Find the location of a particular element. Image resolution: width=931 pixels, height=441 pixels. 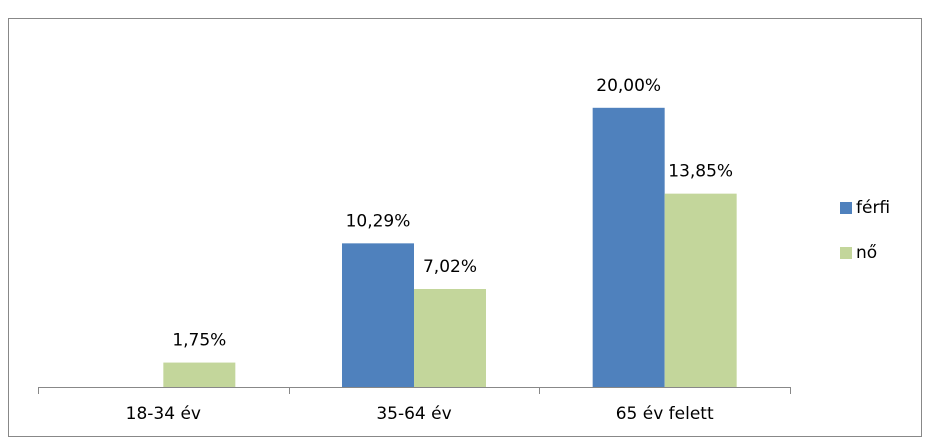

x-tick-label: 18-34 év is located at coordinates (163, 414).